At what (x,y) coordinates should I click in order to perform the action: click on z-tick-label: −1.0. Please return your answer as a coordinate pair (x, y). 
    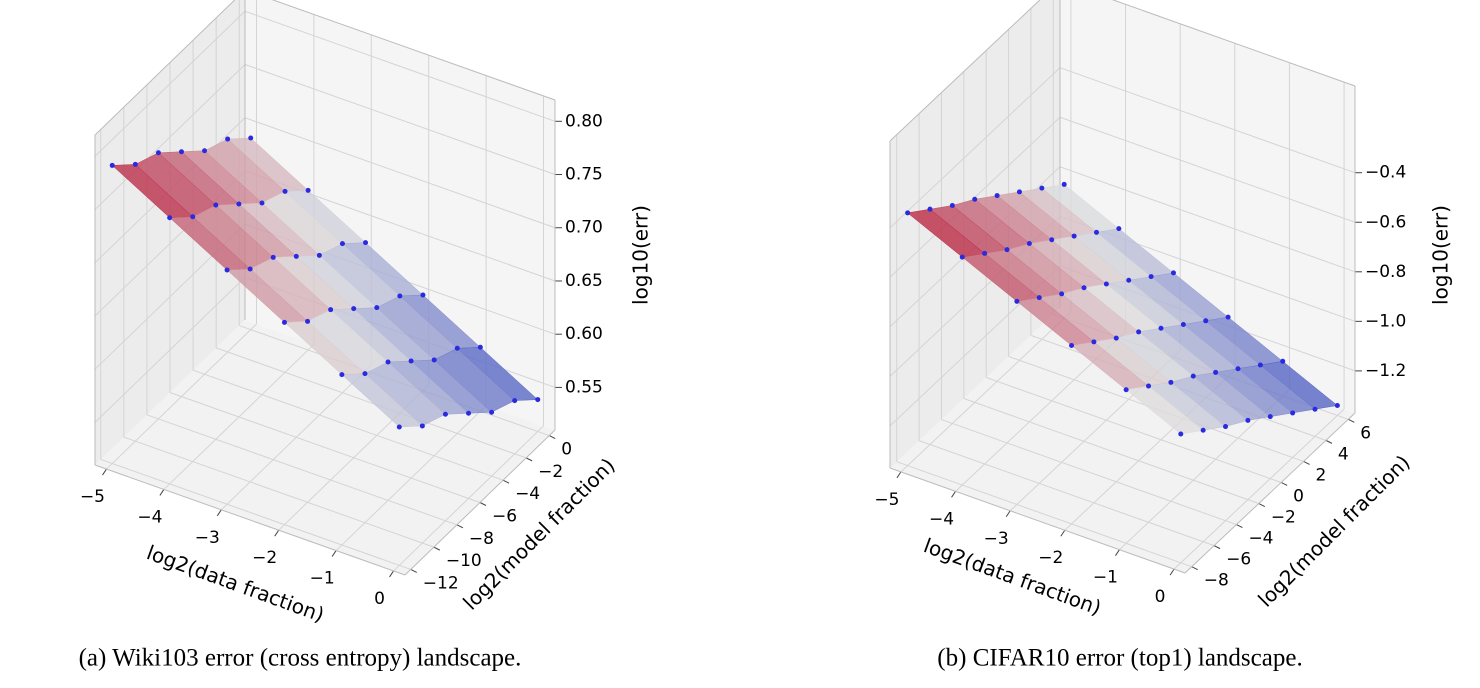
    Looking at the image, I should click on (1385, 321).